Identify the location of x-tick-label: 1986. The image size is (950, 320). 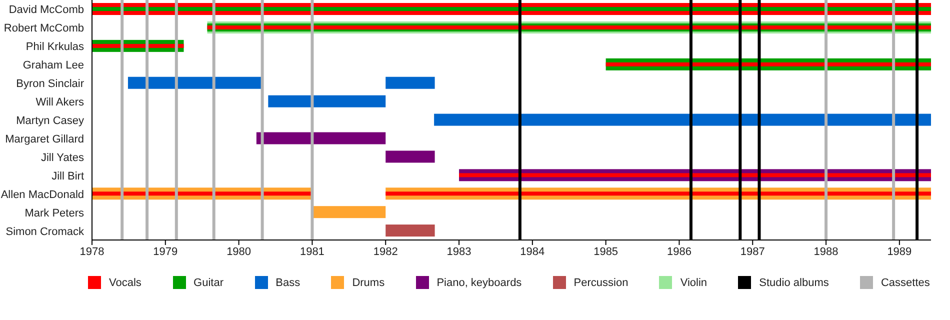
(679, 252).